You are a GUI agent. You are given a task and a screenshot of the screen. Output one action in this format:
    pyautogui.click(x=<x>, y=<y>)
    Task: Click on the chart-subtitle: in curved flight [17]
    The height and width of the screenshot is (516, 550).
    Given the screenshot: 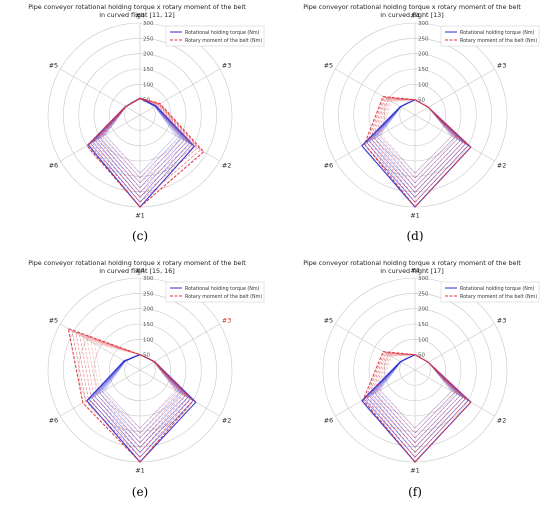 What is the action you would take?
    pyautogui.click(x=411, y=271)
    